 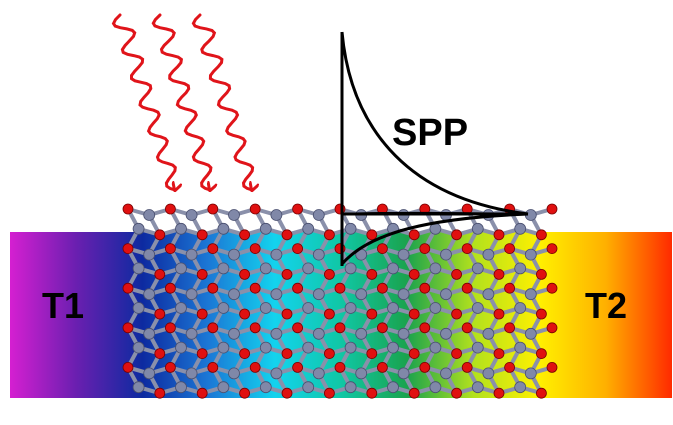 What do you see at coordinates (430, 133) in the screenshot?
I see `label-spp: SPP` at bounding box center [430, 133].